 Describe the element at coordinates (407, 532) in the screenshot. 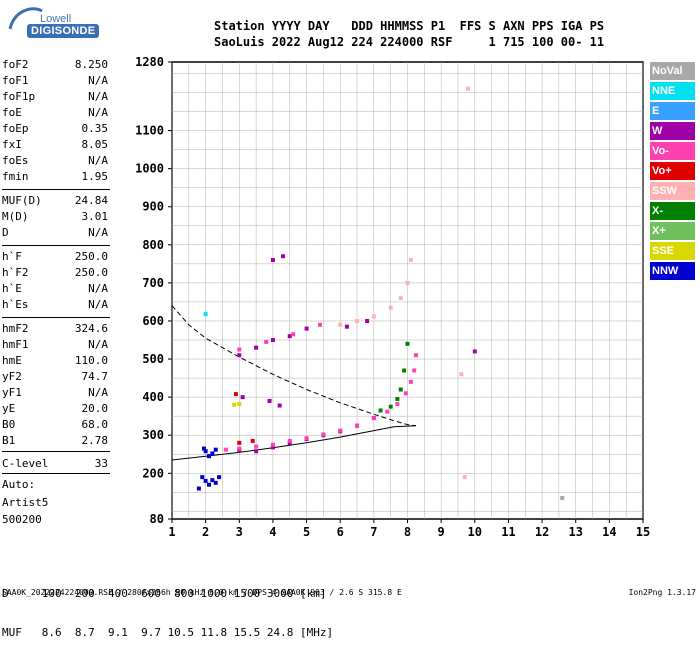

I see `x-tick-label: 8` at that location.